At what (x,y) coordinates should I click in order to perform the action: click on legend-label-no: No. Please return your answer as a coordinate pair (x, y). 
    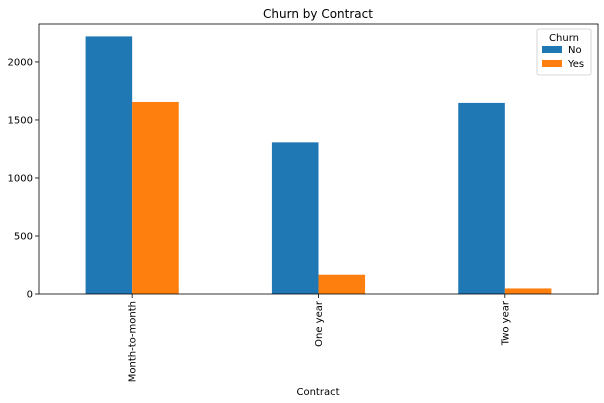
    Looking at the image, I should click on (575, 50).